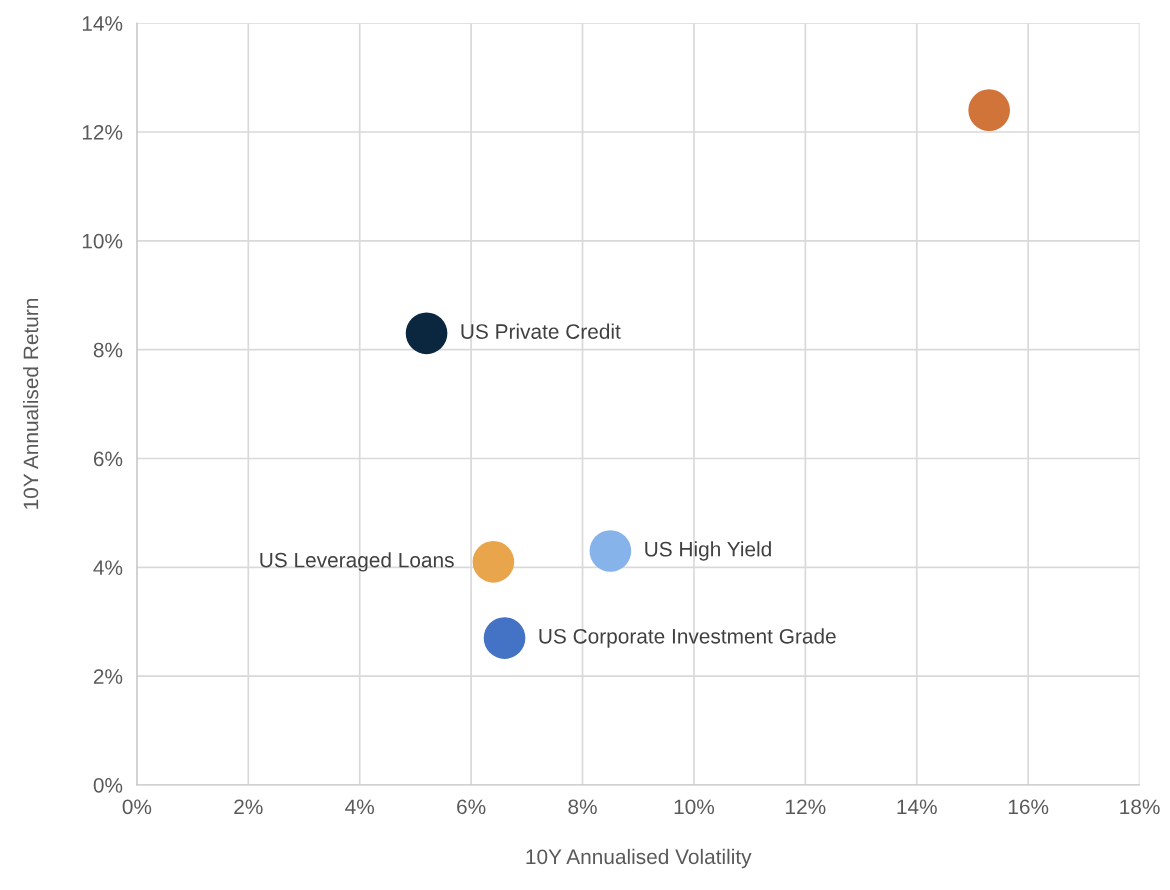  What do you see at coordinates (1028, 807) in the screenshot?
I see `x-tick-label: 16%` at bounding box center [1028, 807].